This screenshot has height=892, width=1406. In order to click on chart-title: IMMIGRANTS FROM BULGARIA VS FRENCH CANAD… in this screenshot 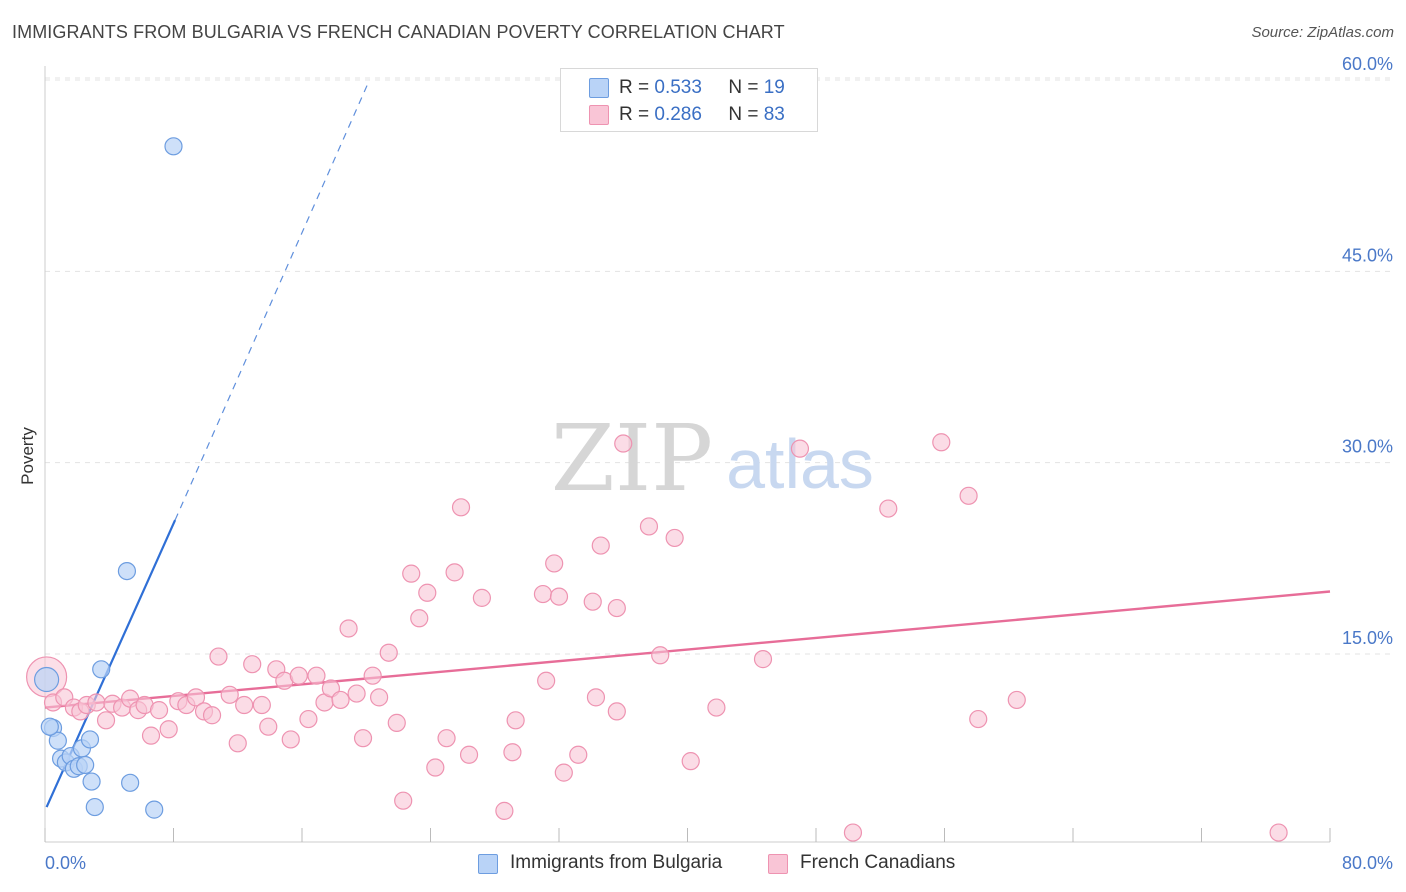, I will do `click(398, 32)`.